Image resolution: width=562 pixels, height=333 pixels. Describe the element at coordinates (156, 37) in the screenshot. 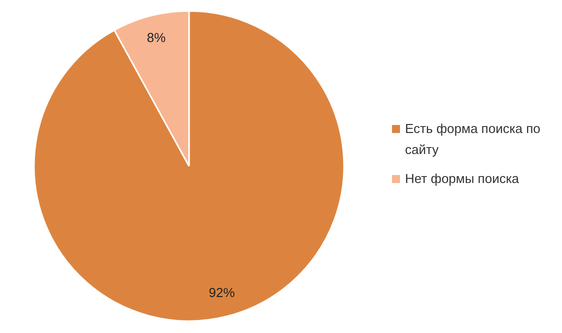

I see `data-label: 8%` at that location.